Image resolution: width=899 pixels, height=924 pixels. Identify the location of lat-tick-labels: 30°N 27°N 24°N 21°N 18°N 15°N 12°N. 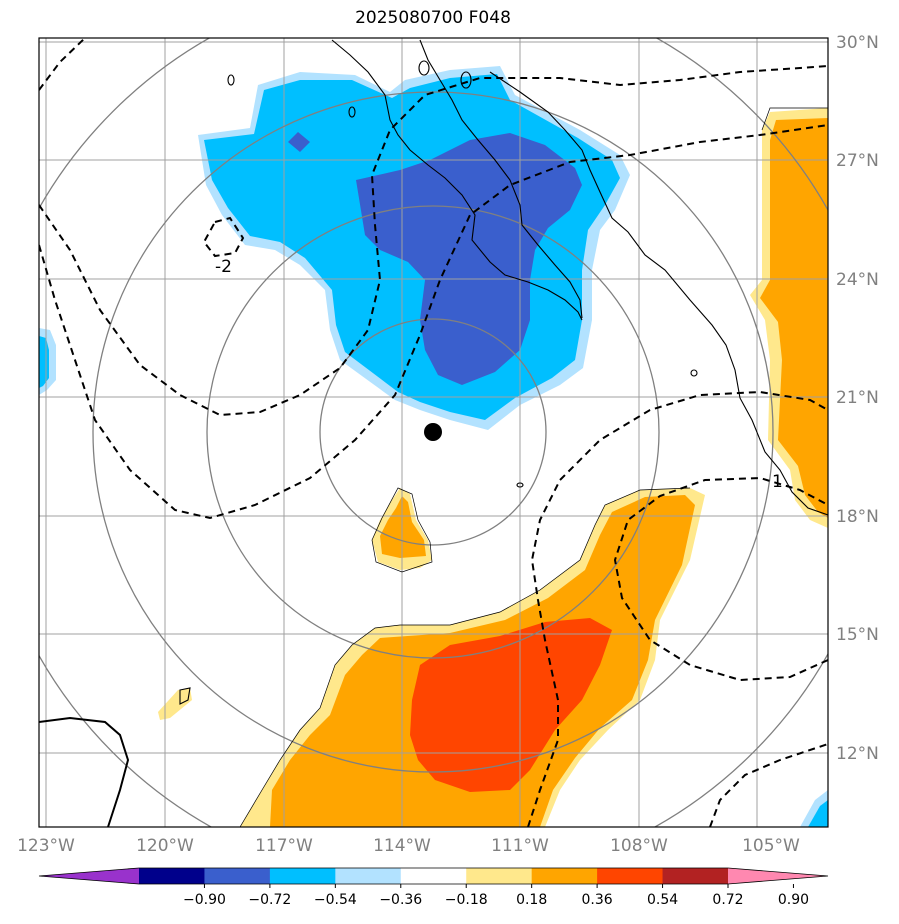
(857, 398).